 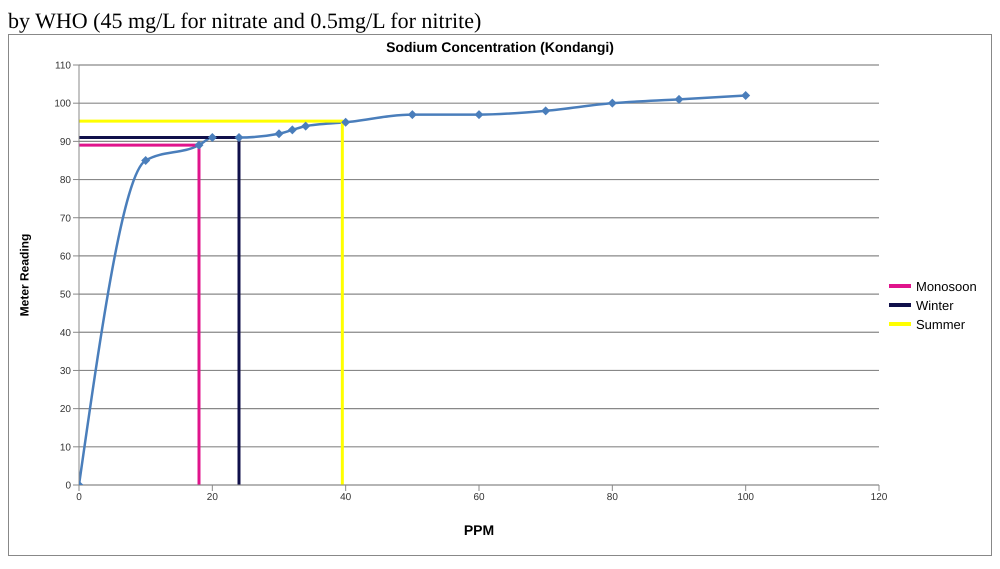 I want to click on y-tick-label: 80, so click(x=66, y=180).